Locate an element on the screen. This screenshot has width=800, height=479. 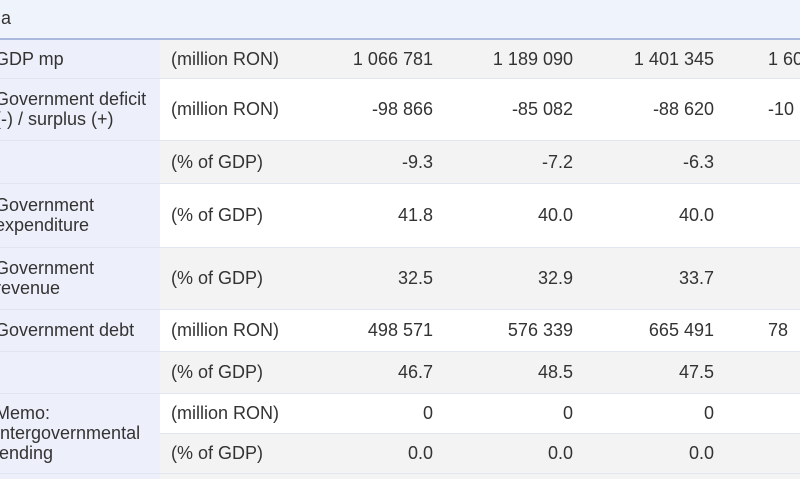
value-cell: 48.5 is located at coordinates (503, 372).